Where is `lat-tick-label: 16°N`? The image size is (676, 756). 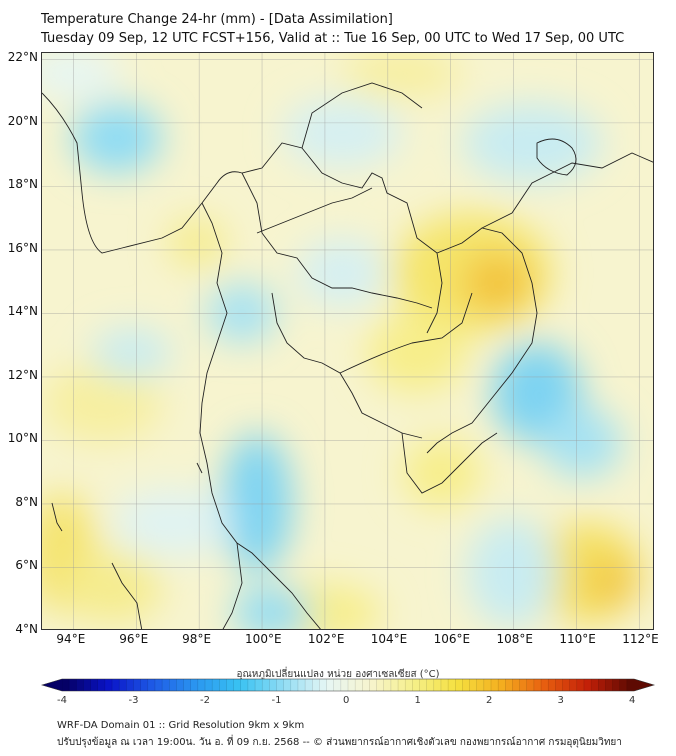 lat-tick-label: 16°N is located at coordinates (22, 247).